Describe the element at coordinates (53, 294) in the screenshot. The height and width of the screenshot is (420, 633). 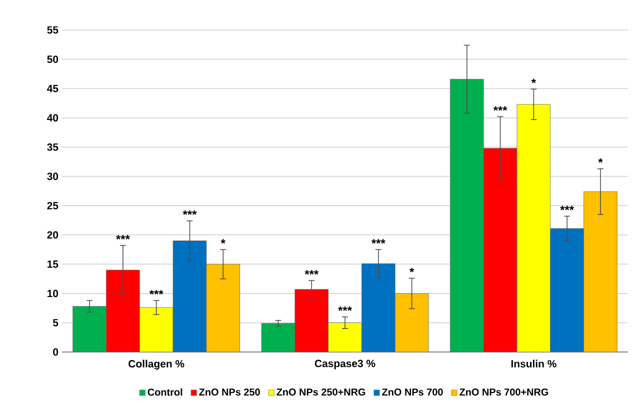
I see `y-tick-label: 10` at that location.